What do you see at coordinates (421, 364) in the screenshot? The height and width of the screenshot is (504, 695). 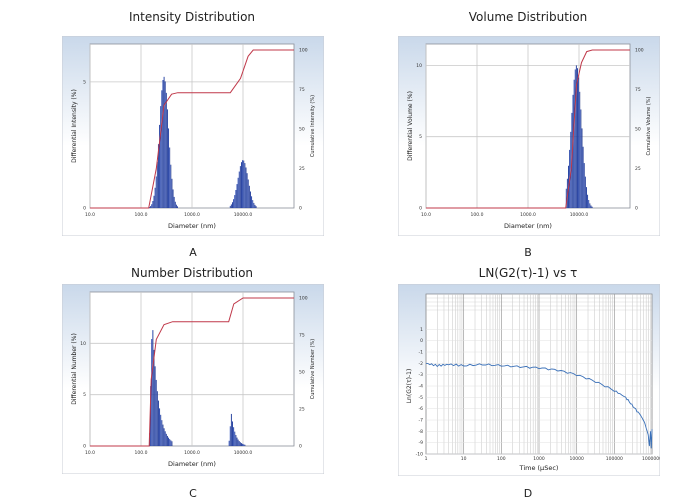 I see `chart-d-ytick-label: -2` at bounding box center [421, 364].